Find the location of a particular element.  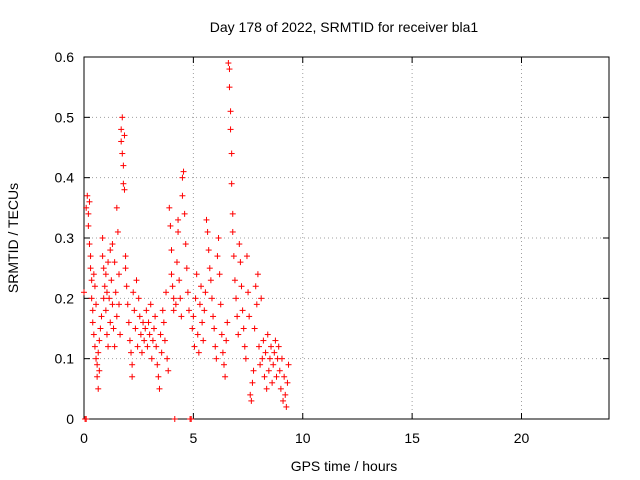

x-tick-label: 10 is located at coordinates (303, 438).